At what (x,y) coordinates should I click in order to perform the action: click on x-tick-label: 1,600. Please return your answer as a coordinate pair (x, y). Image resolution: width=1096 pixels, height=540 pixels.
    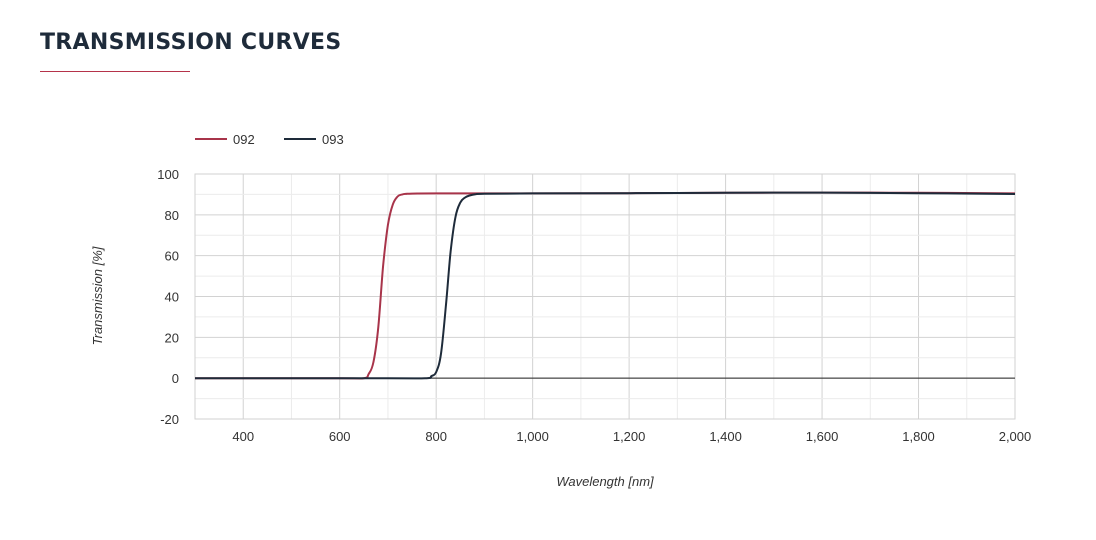
    Looking at the image, I should click on (822, 436).